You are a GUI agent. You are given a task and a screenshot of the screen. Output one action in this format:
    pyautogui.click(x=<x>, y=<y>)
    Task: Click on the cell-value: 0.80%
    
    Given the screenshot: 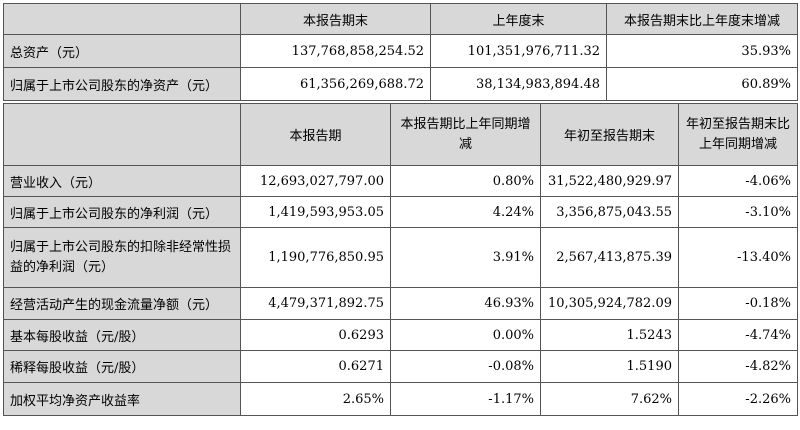 What is the action you would take?
    pyautogui.click(x=465, y=181)
    